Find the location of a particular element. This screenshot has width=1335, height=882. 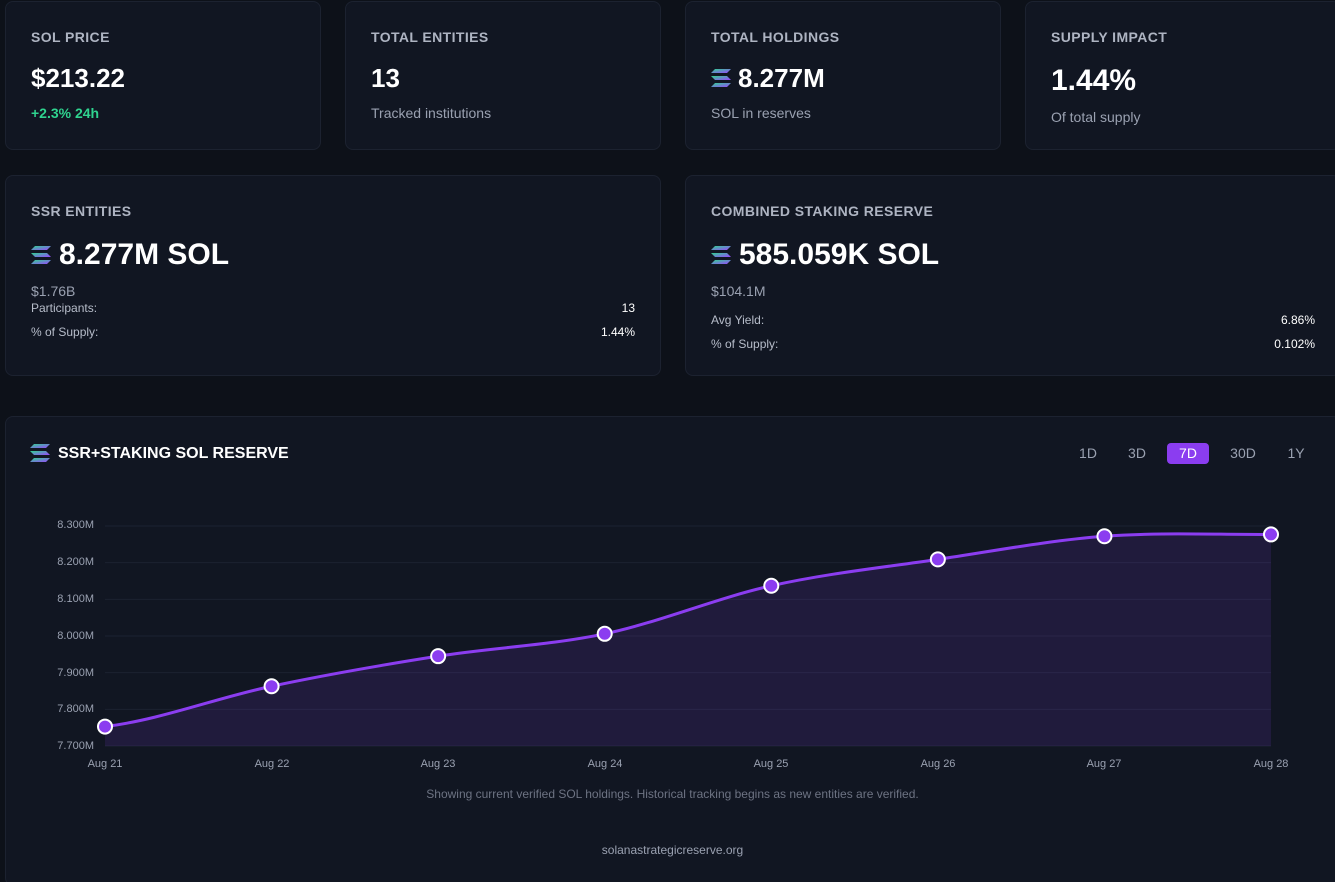

total-entities-sub: Tracked institutions is located at coordinates (431, 113).